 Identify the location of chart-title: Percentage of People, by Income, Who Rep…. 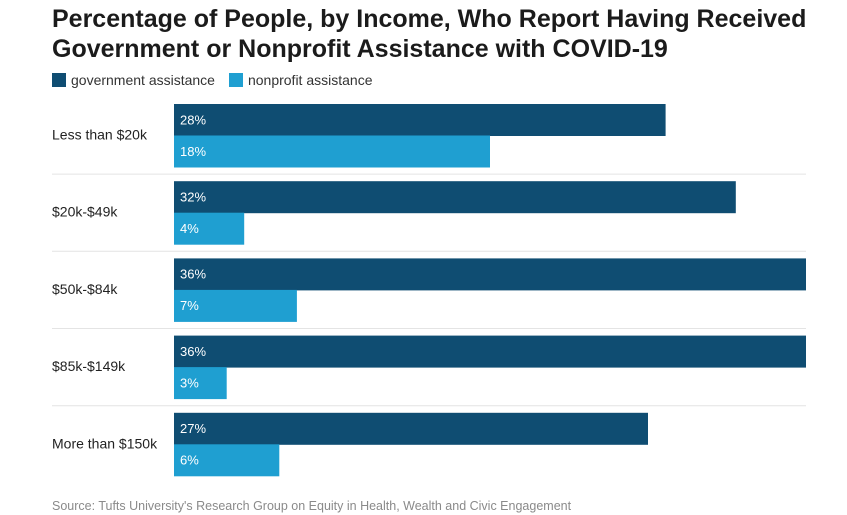
(429, 34).